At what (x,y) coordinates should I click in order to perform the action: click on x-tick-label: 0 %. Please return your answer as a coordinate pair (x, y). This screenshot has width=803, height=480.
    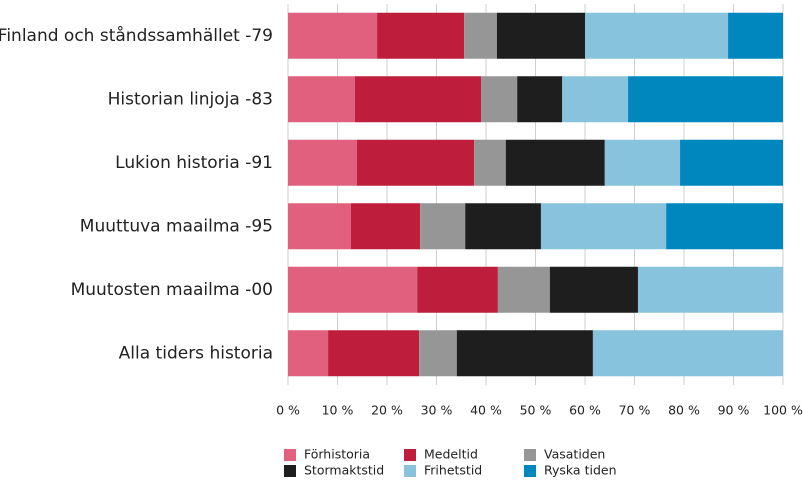
    Looking at the image, I should click on (288, 410).